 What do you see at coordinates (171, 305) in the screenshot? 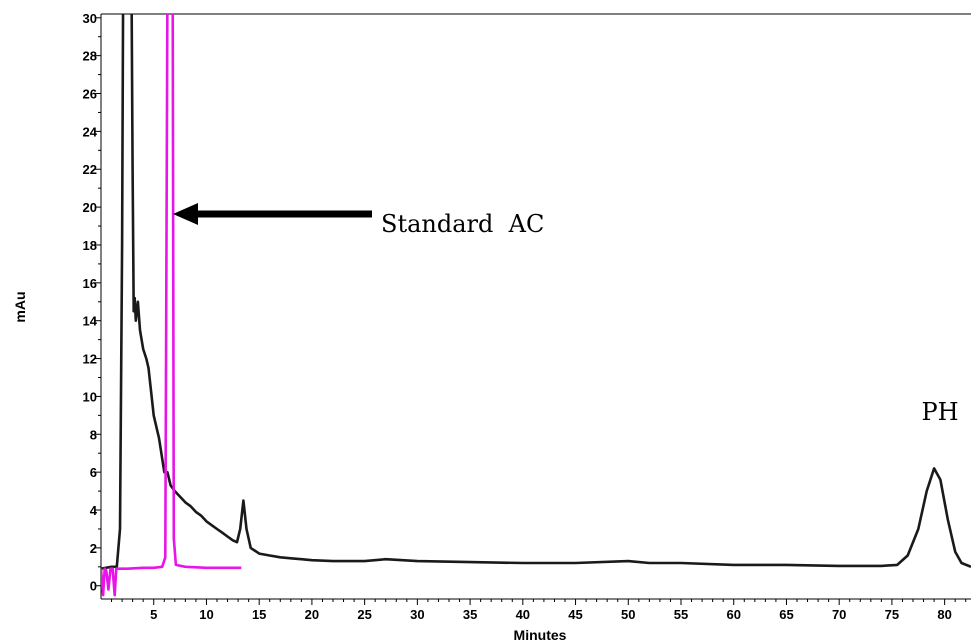
I see `standard-ac-trace` at bounding box center [171, 305].